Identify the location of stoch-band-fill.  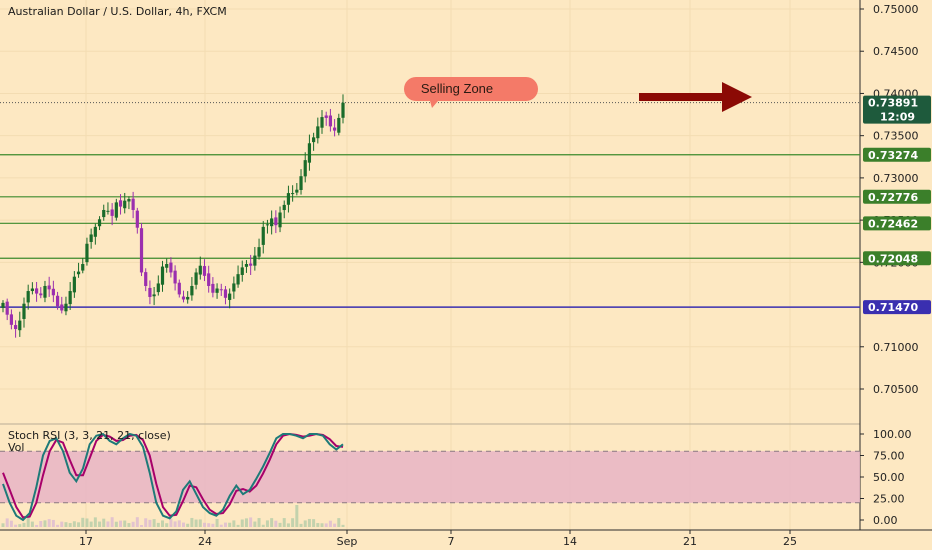
(430, 477).